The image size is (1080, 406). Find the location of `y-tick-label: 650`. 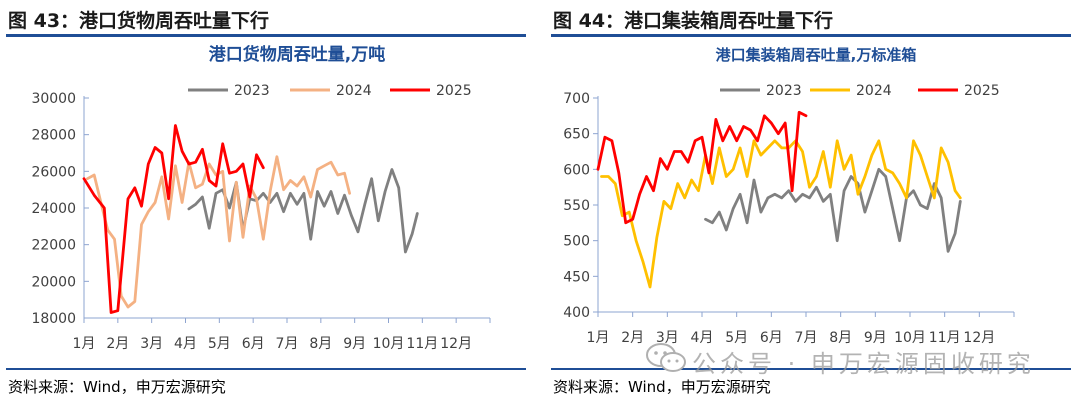

y-tick-label: 650 is located at coordinates (576, 135).